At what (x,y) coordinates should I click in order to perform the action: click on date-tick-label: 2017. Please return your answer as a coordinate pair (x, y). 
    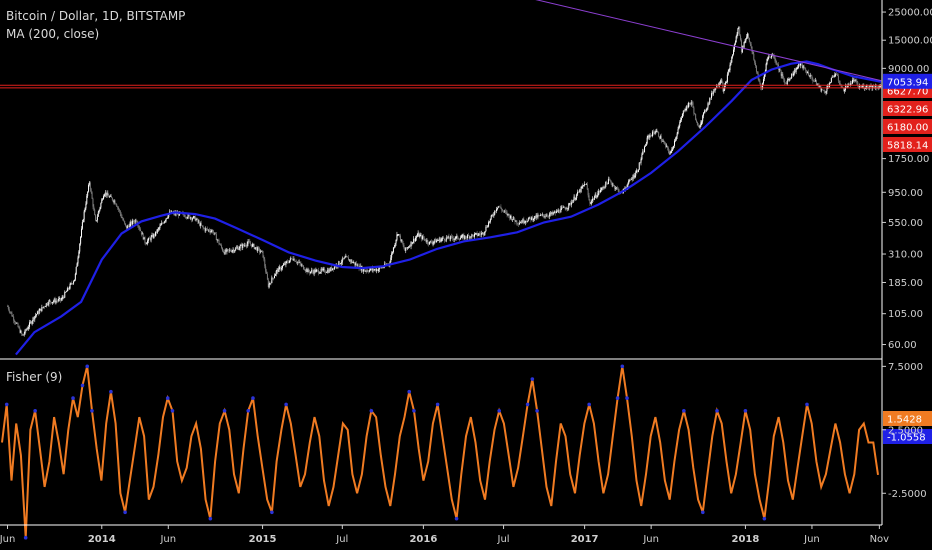
    Looking at the image, I should click on (585, 539).